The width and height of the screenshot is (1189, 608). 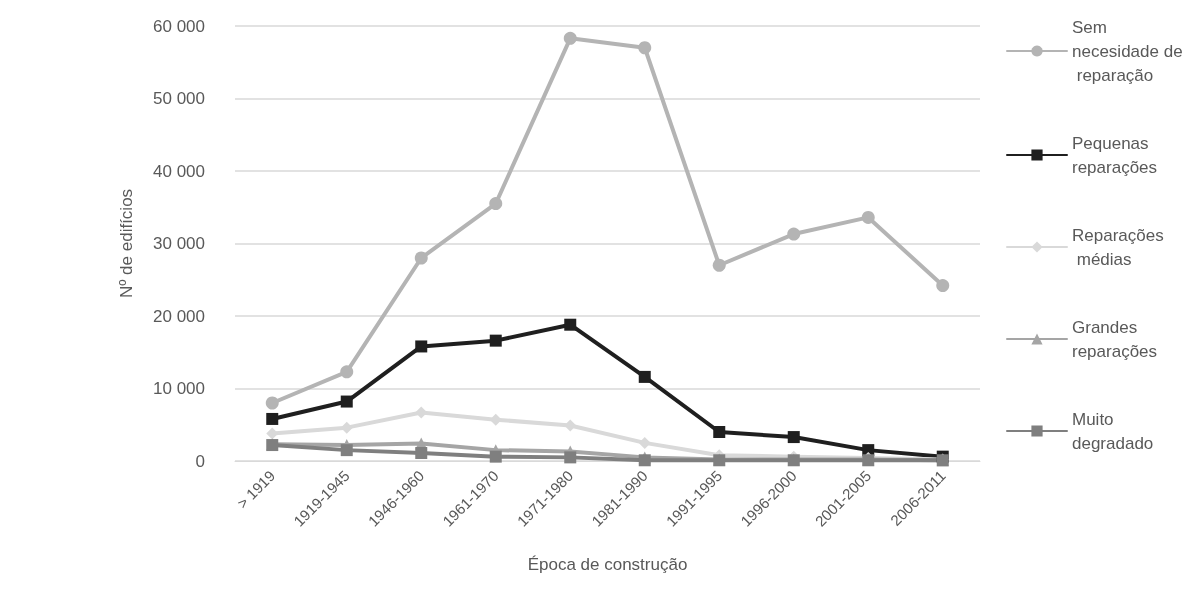 What do you see at coordinates (1113, 431) in the screenshot?
I see `legend-label: Muito degradado` at bounding box center [1113, 431].